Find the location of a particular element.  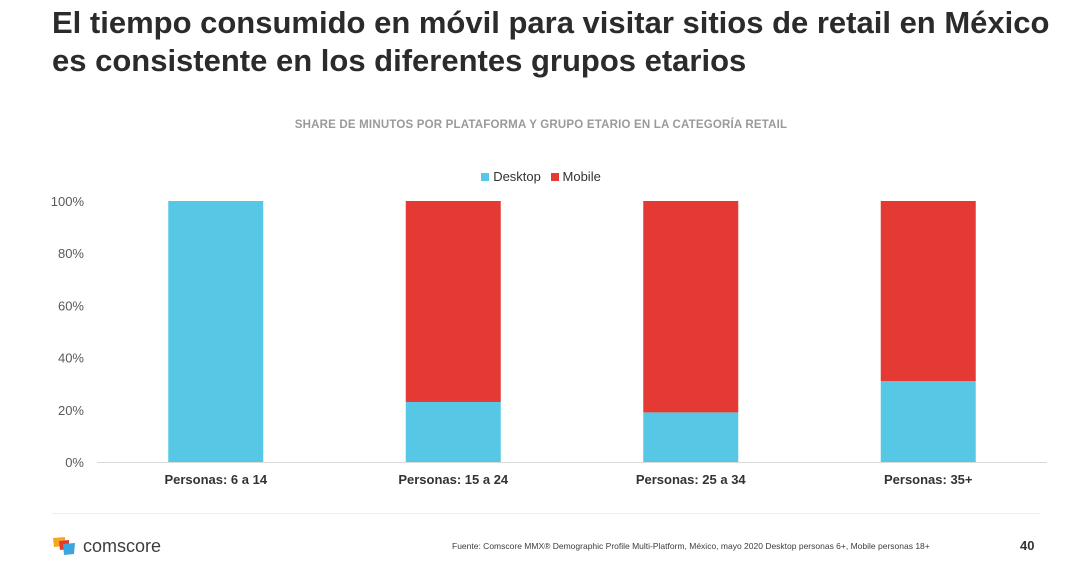

x-category-label: Personas: 35+ is located at coordinates (928, 479).